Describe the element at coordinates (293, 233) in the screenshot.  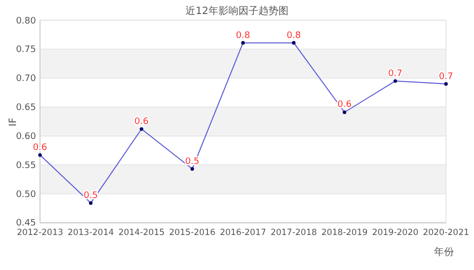
I see `x-tick-label: 2017-2018` at that location.